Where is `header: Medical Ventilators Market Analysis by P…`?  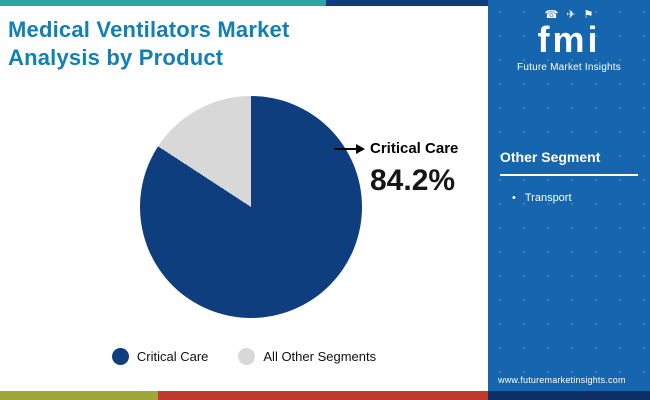 header: Medical Ventilators Market Analysis by P… is located at coordinates (244, 39).